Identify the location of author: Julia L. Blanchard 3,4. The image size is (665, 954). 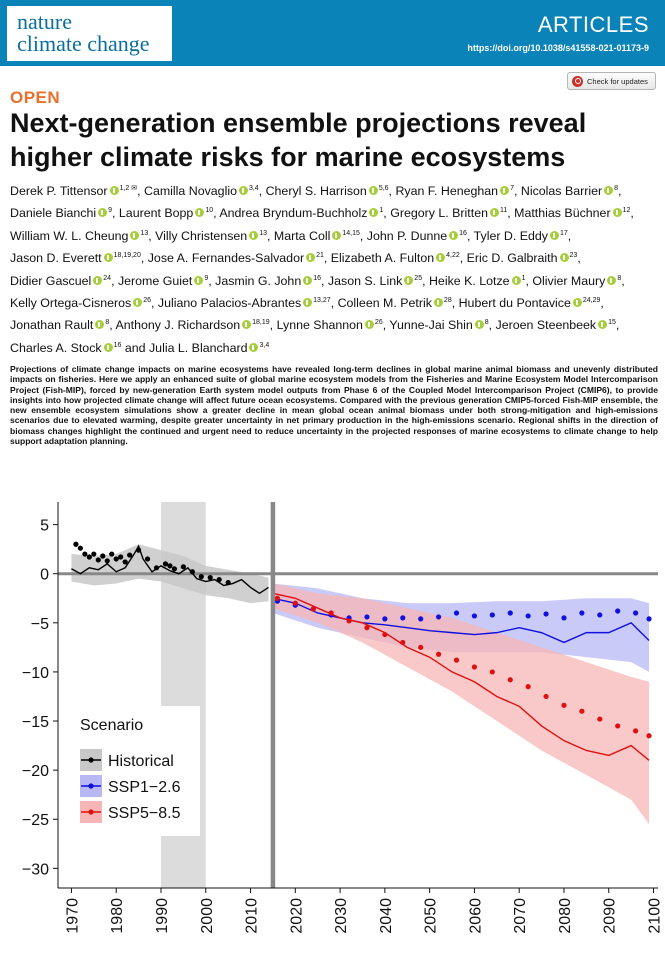
(209, 348).